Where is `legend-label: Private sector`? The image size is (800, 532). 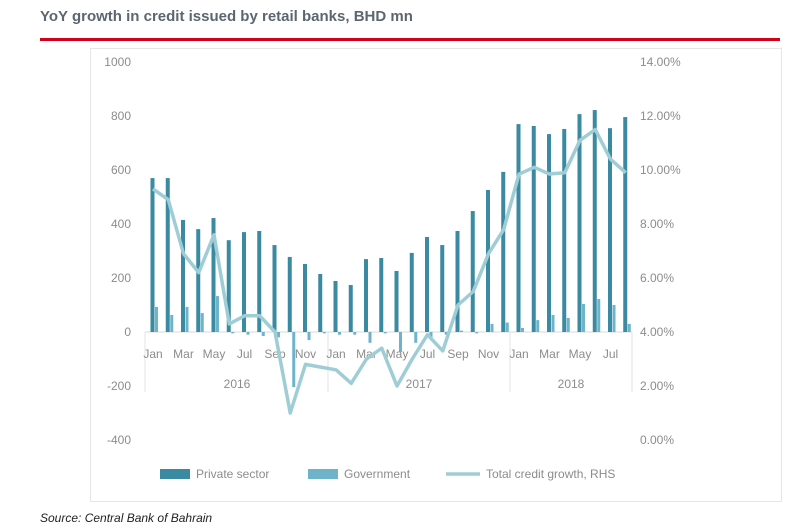
legend-label: Private sector is located at coordinates (232, 474).